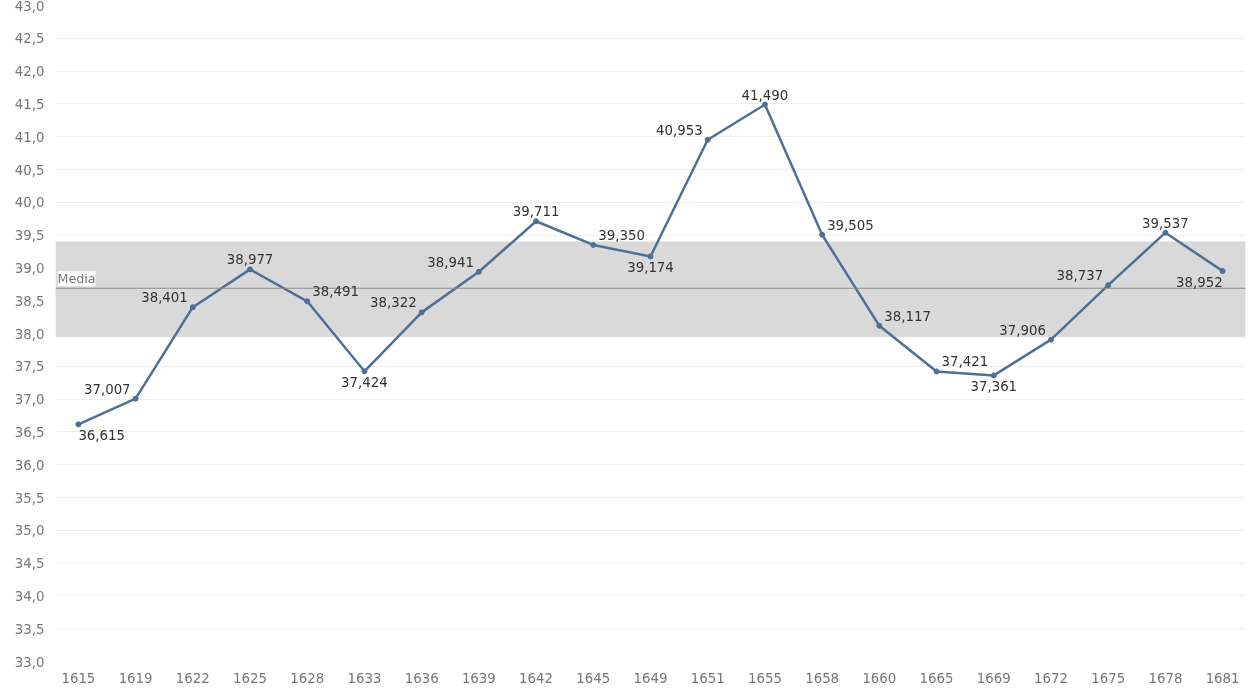  Describe the element at coordinates (29, 39) in the screenshot. I see `y-tick-label: 42,5` at that location.